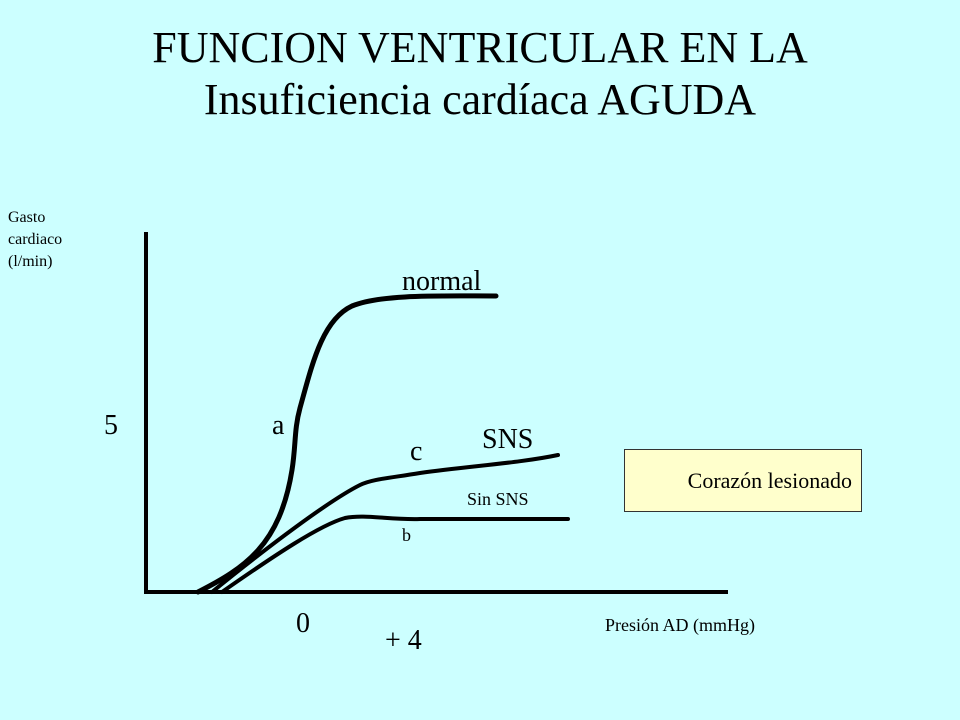  Describe the element at coordinates (480, 99) in the screenshot. I see `title-line-2: Insuficiencia cardíaca AGUDA` at that location.